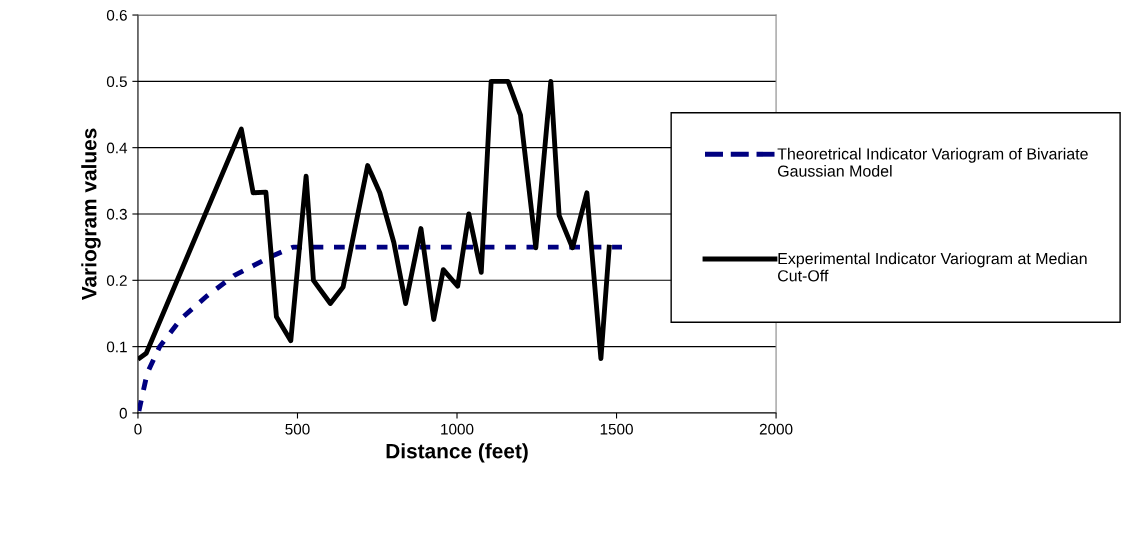 Image resolution: width=1128 pixels, height=537 pixels. I want to click on x-tick-label: 0, so click(138, 429).